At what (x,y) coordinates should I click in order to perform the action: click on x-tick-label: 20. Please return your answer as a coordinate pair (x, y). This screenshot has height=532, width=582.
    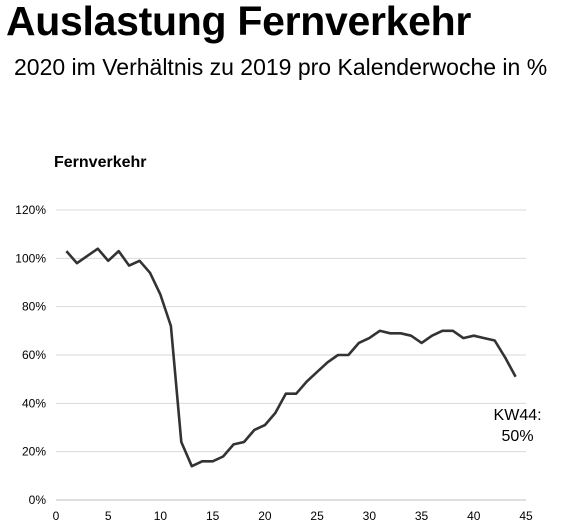
    Looking at the image, I should click on (265, 516).